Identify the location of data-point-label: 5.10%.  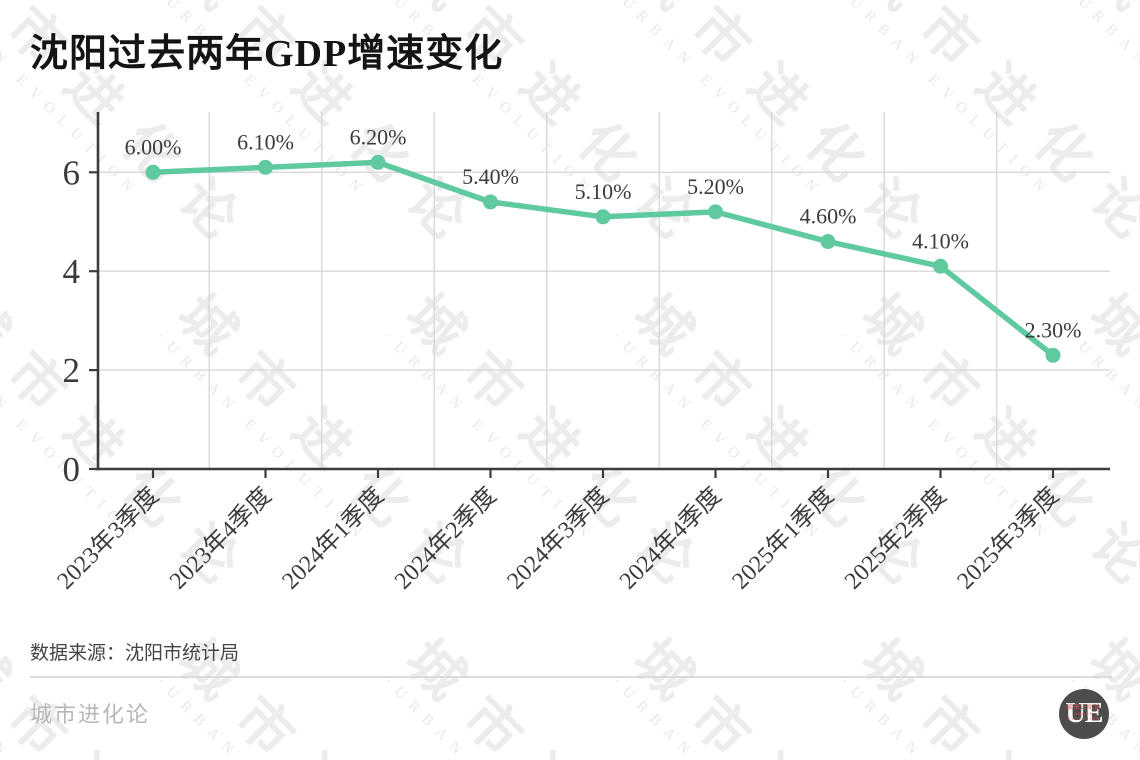
(603, 191).